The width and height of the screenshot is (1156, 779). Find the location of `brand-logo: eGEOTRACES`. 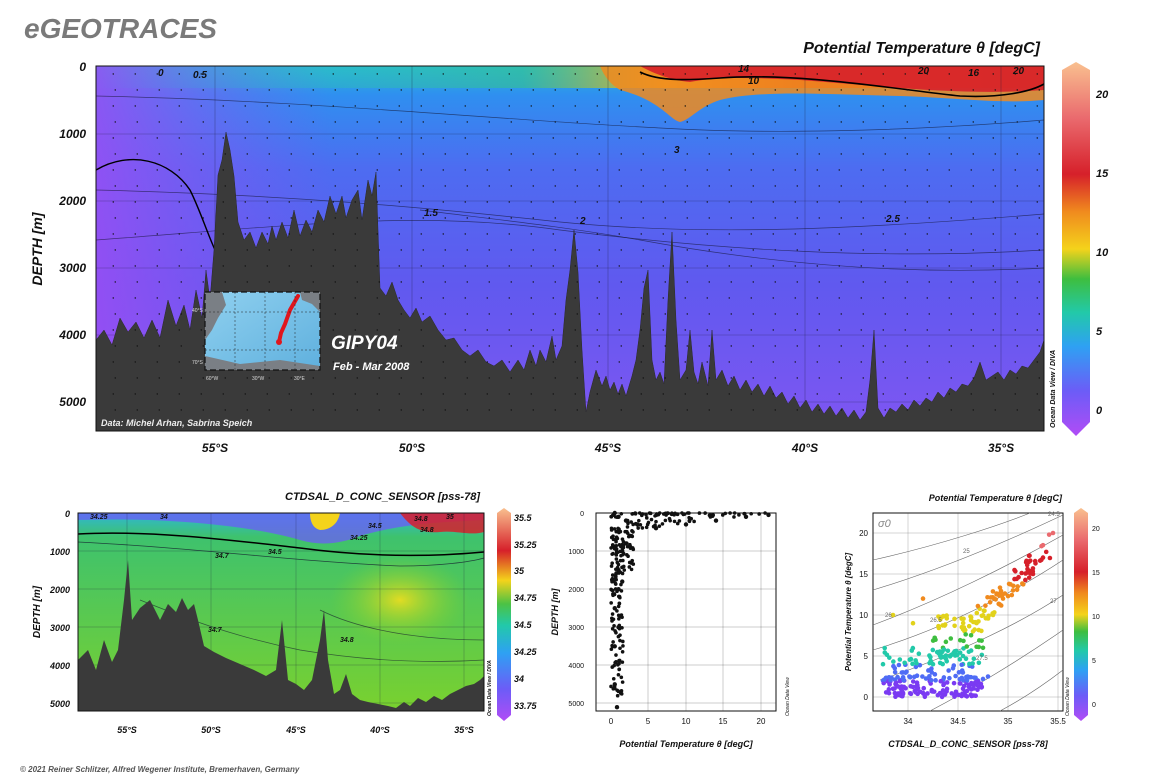

brand-logo: eGEOTRACES is located at coordinates (120, 28).